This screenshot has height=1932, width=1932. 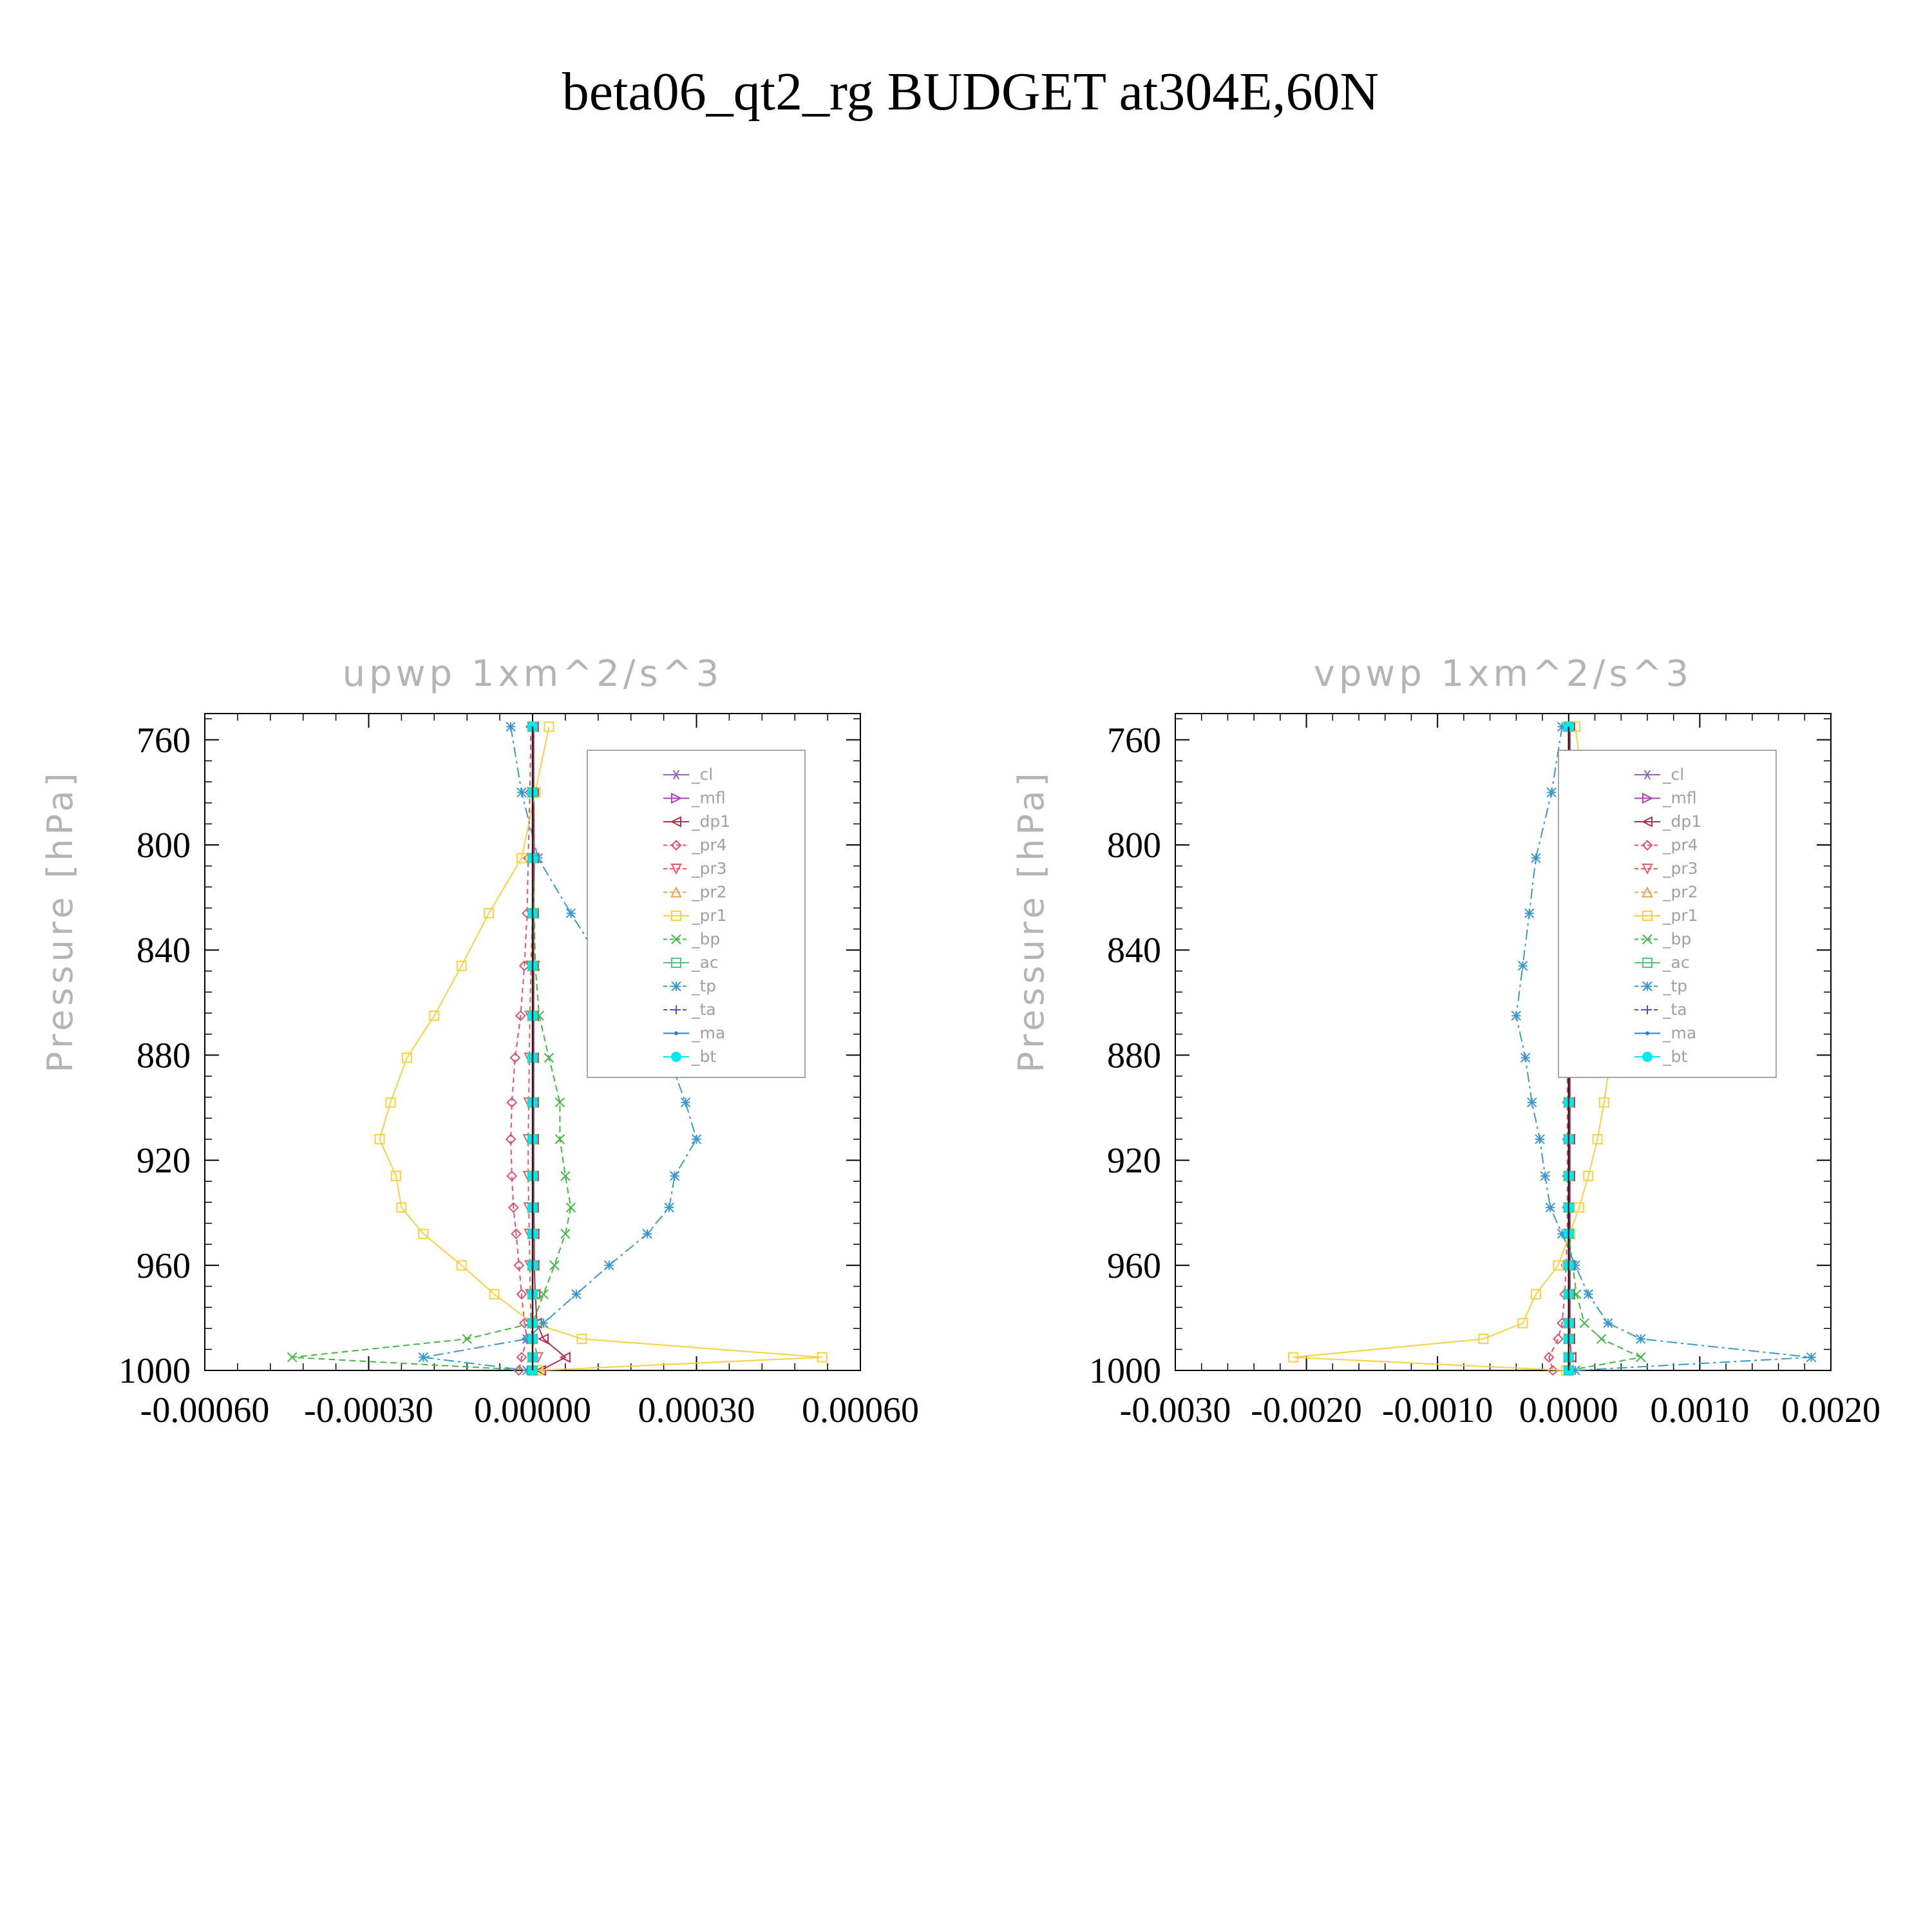 I want to click on legend-label: _ma, so click(x=708, y=1033).